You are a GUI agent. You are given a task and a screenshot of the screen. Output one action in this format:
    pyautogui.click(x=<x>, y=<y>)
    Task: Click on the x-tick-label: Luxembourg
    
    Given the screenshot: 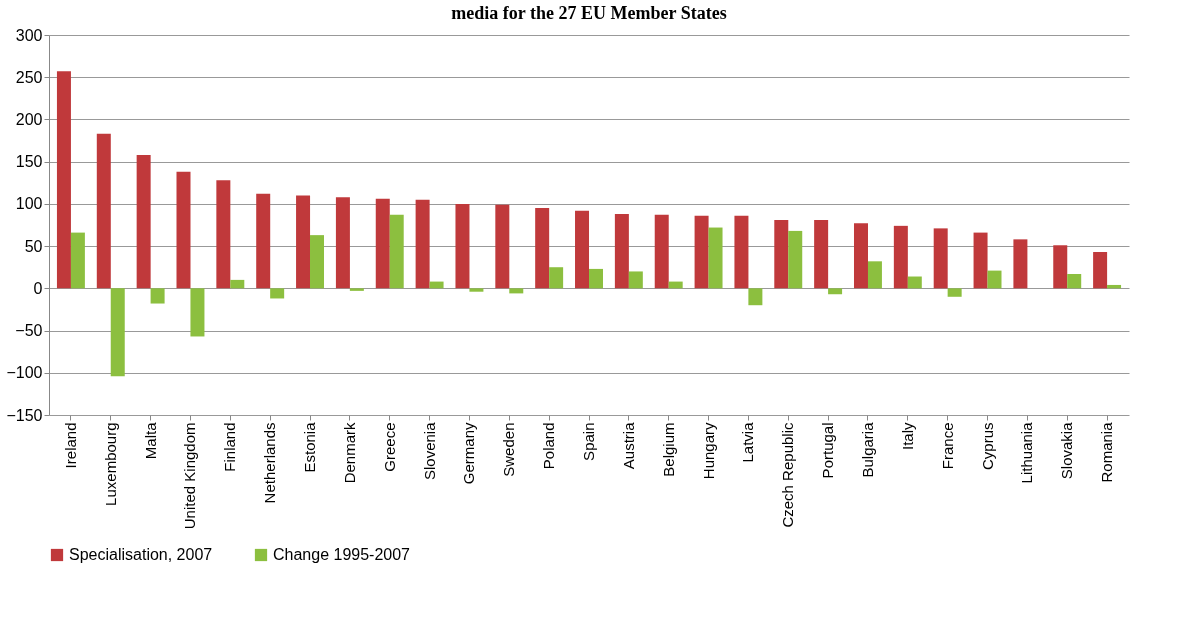 What is the action you would take?
    pyautogui.click(x=110, y=464)
    